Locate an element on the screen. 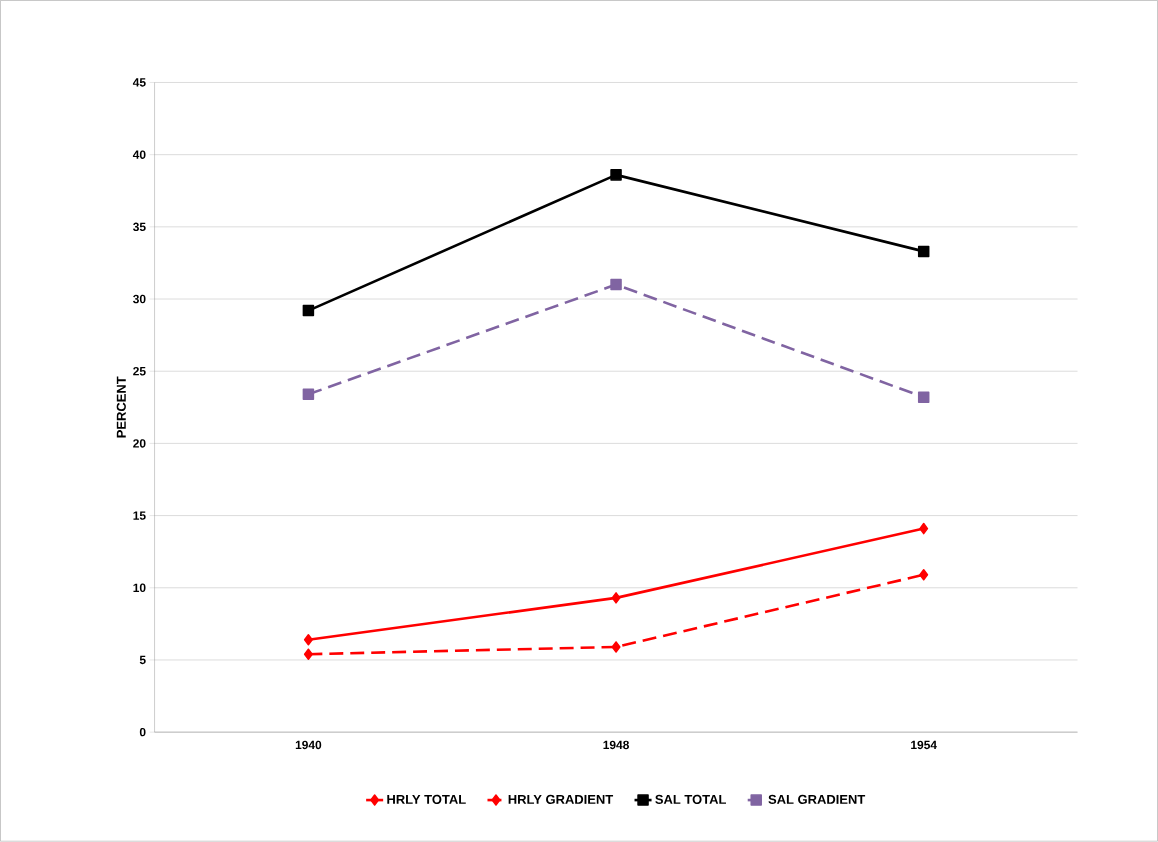 The width and height of the screenshot is (1158, 842). y-tick-label: 20 is located at coordinates (139, 443).